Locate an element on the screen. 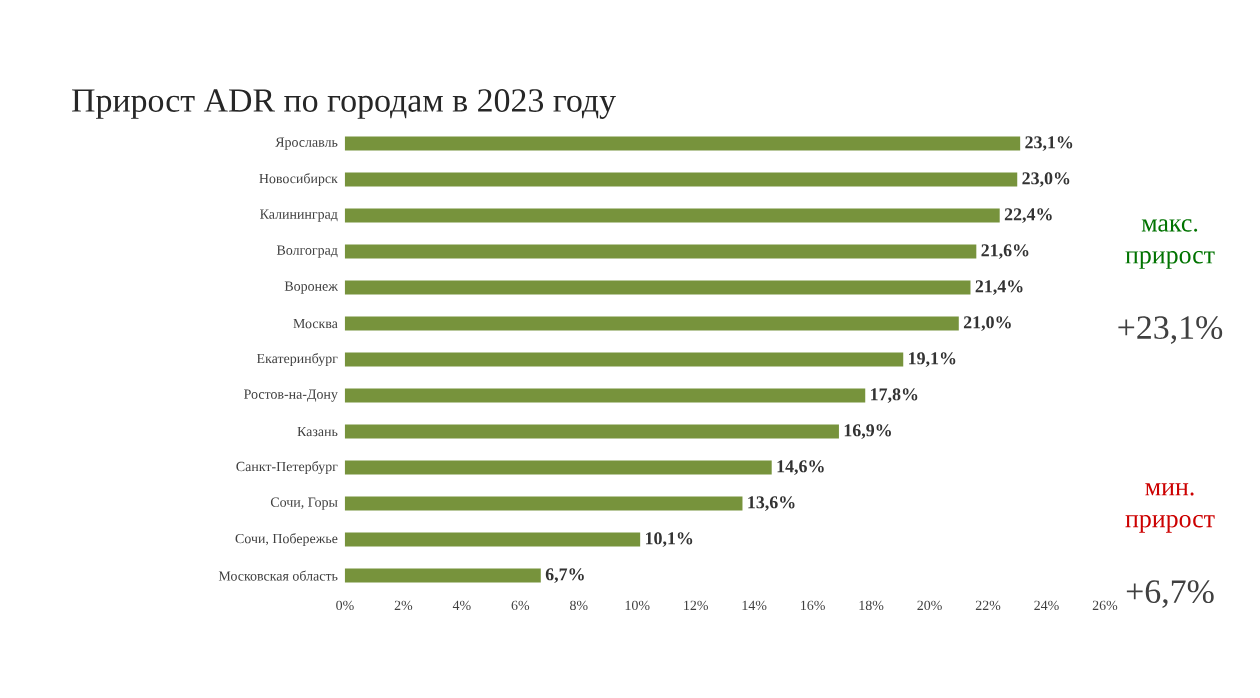 The width and height of the screenshot is (1260, 698). data-label: 6,7% is located at coordinates (564, 575).